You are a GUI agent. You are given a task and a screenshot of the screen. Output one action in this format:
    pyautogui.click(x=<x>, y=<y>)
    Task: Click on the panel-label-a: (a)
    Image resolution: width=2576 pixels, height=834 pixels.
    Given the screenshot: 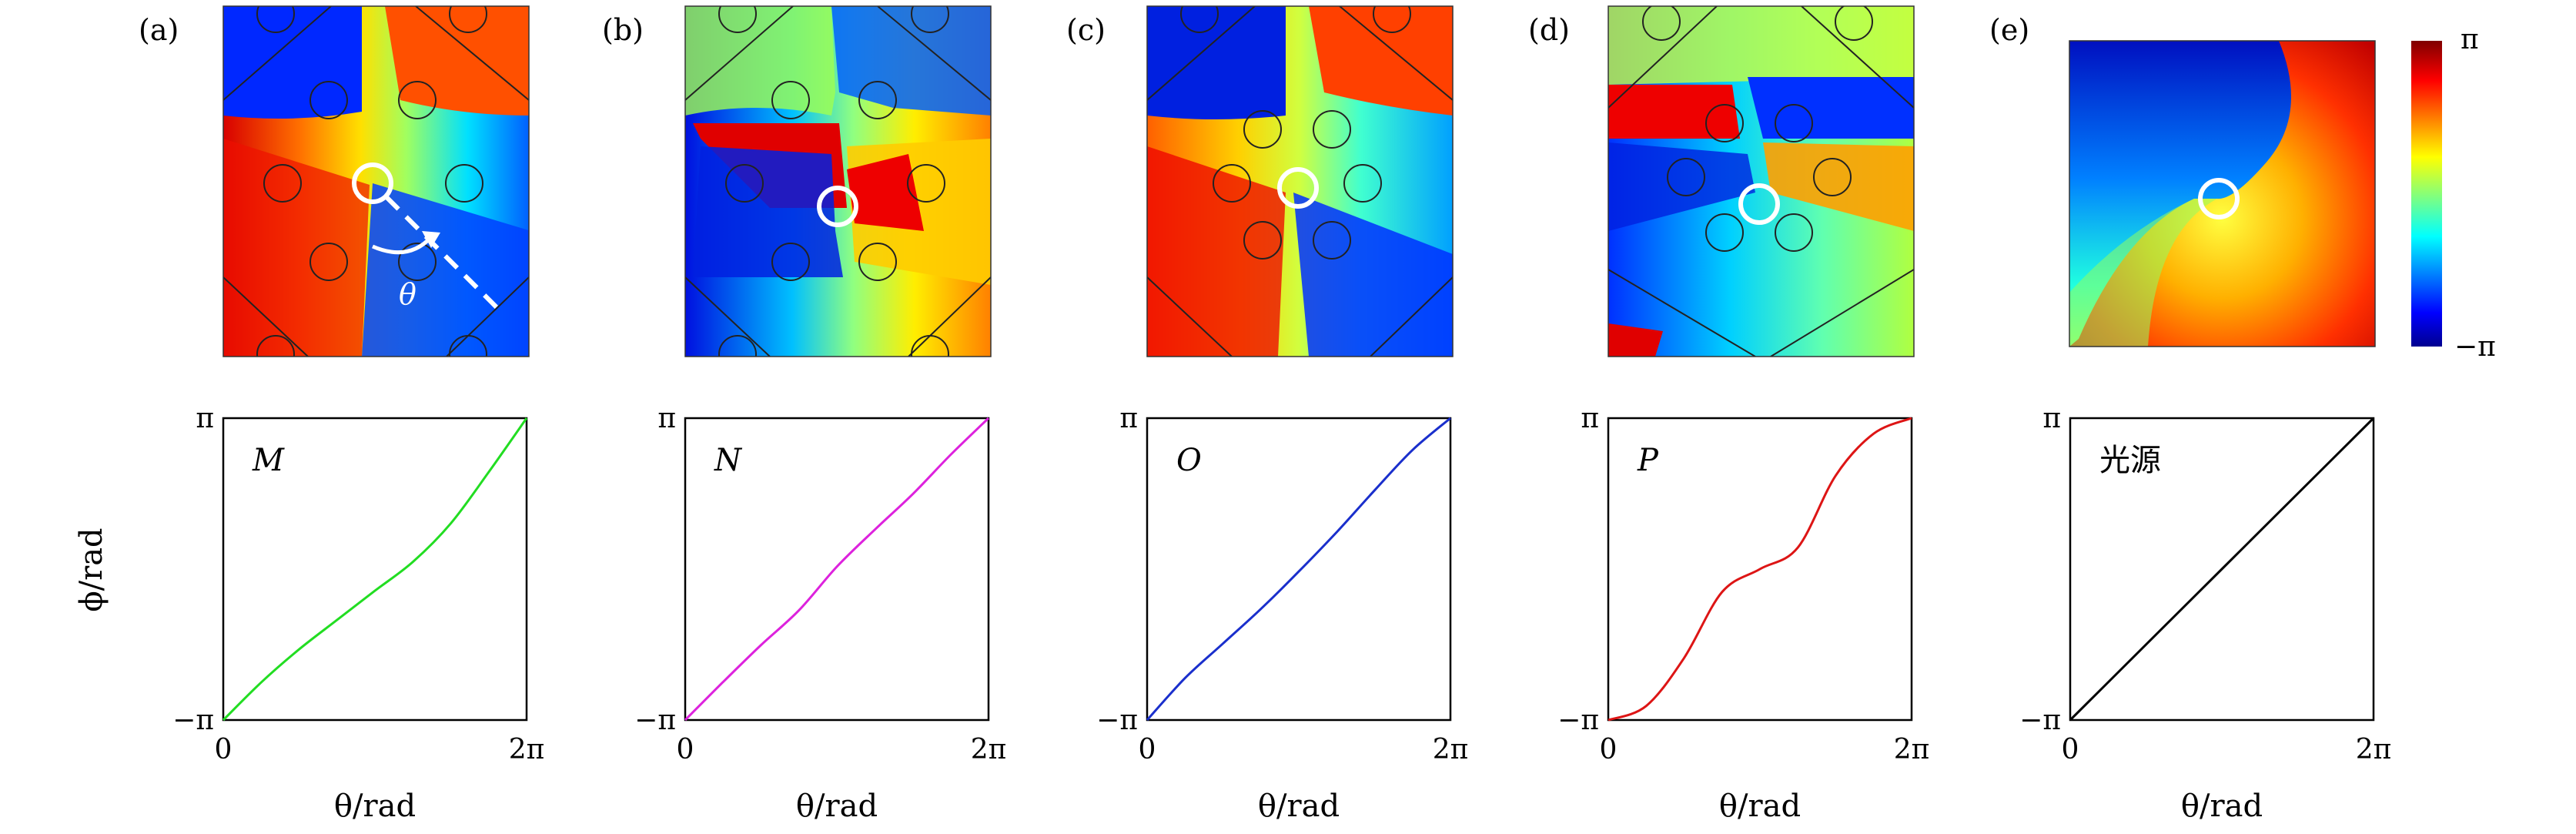 What is the action you would take?
    pyautogui.click(x=159, y=30)
    